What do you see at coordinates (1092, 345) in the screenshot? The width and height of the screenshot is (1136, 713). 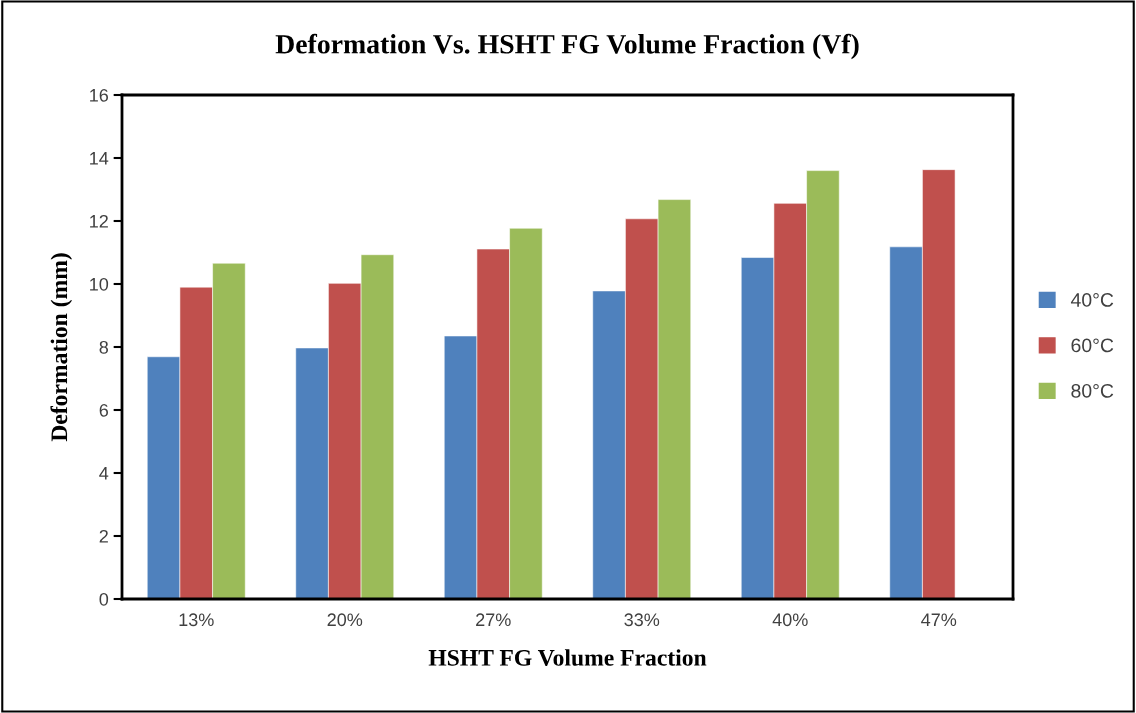 I see `legend-label: 60°C` at bounding box center [1092, 345].